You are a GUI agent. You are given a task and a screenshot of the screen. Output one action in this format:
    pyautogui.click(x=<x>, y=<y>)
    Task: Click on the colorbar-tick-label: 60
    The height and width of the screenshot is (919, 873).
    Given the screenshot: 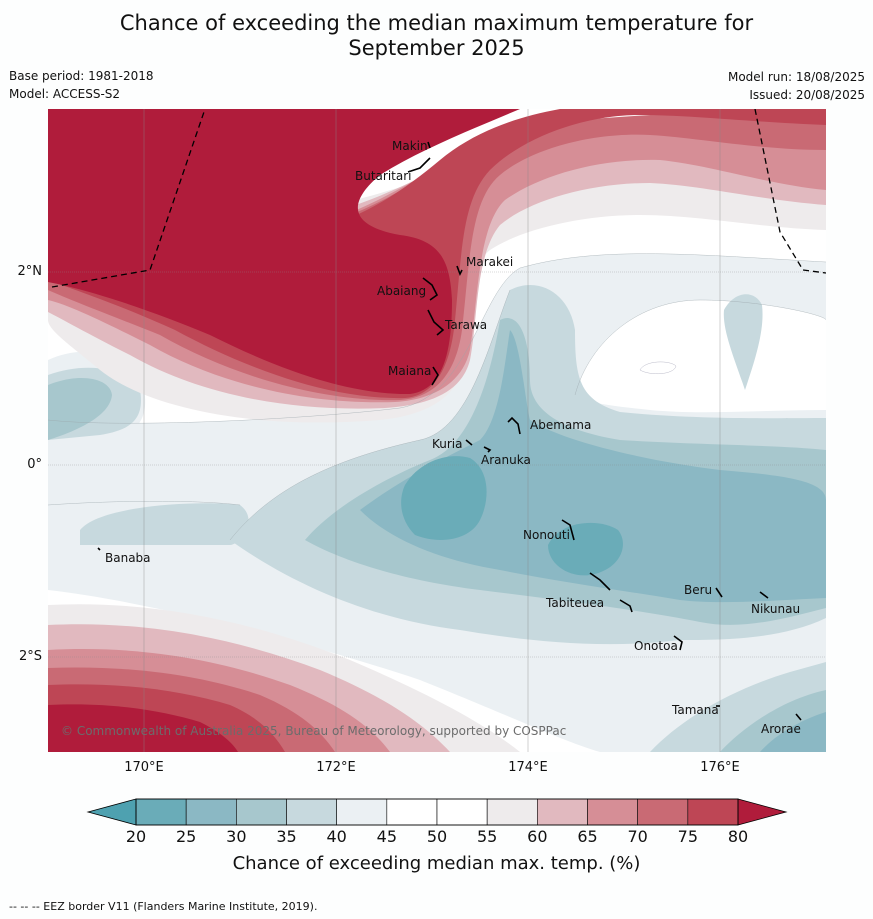 What is the action you would take?
    pyautogui.click(x=537, y=836)
    